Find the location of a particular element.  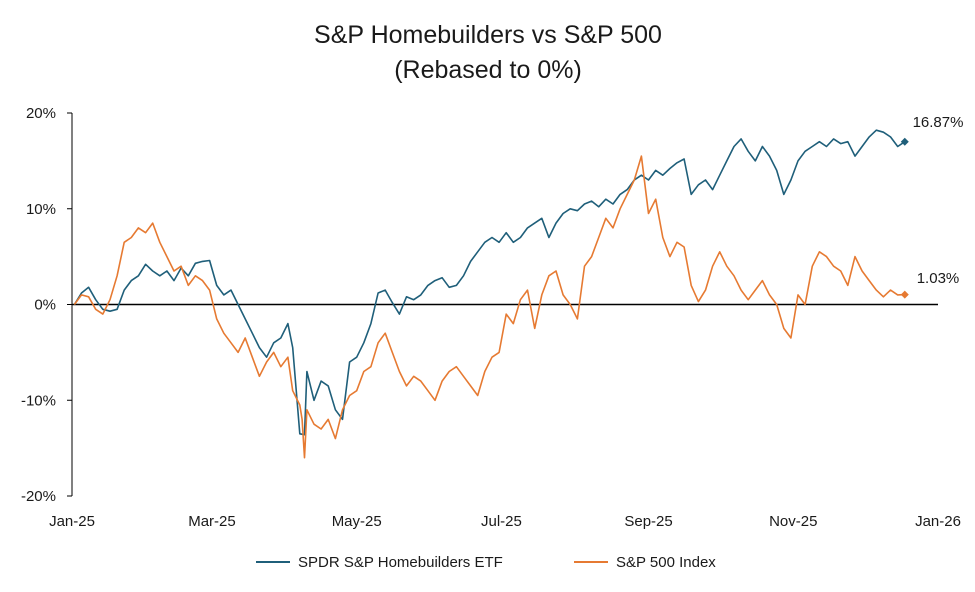

x-tick-label: Jan-26 is located at coordinates (938, 521).